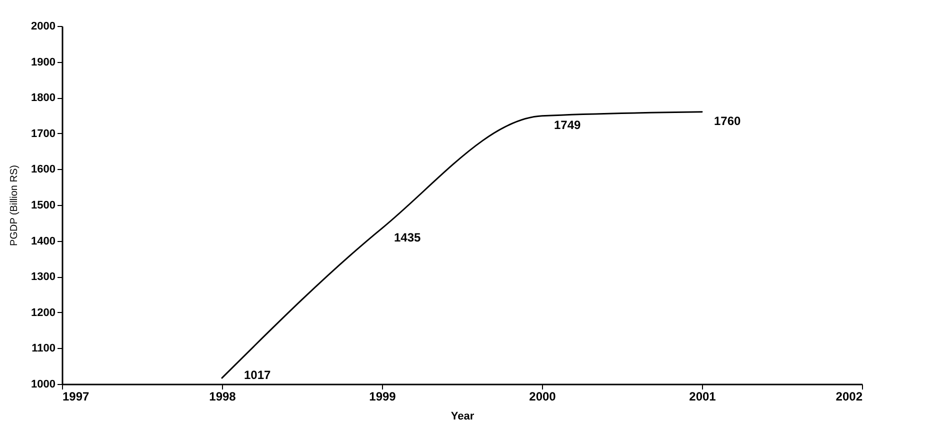 Image resolution: width=934 pixels, height=439 pixels. What do you see at coordinates (43, 241) in the screenshot?
I see `y-tick-label: 1400` at bounding box center [43, 241].